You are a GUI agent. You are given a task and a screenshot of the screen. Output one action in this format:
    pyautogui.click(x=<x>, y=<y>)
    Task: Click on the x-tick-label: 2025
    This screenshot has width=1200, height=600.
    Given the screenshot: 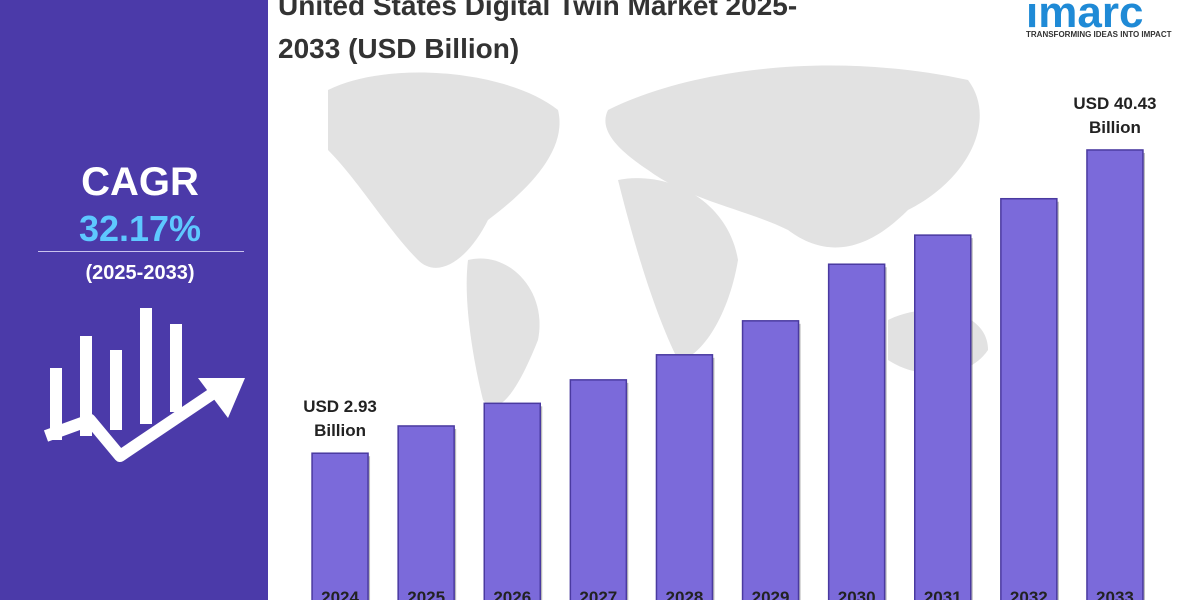 What is the action you would take?
    pyautogui.click(x=426, y=594)
    